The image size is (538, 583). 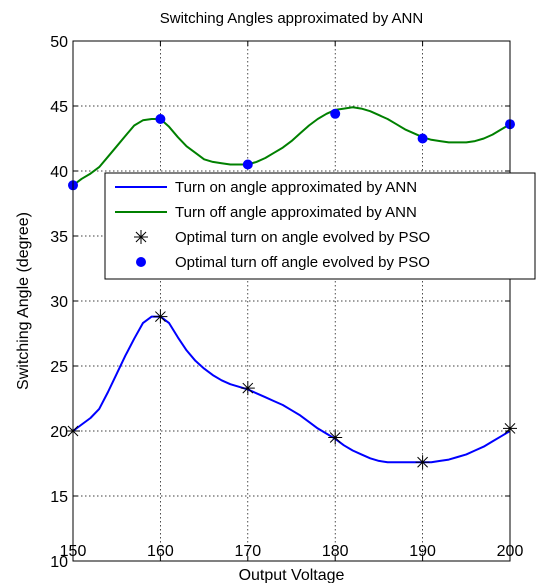 I want to click on legend-label: Optimal turn off angle evolved by PSO, so click(x=302, y=262).